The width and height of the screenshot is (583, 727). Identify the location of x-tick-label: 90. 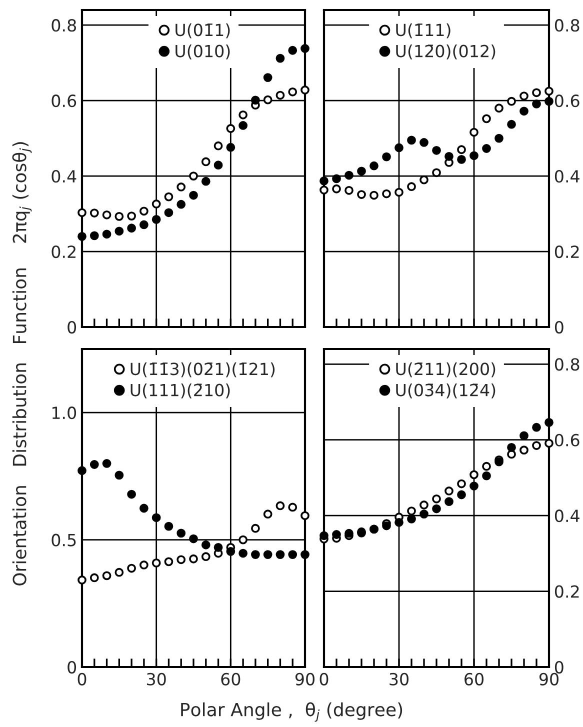
(548, 679).